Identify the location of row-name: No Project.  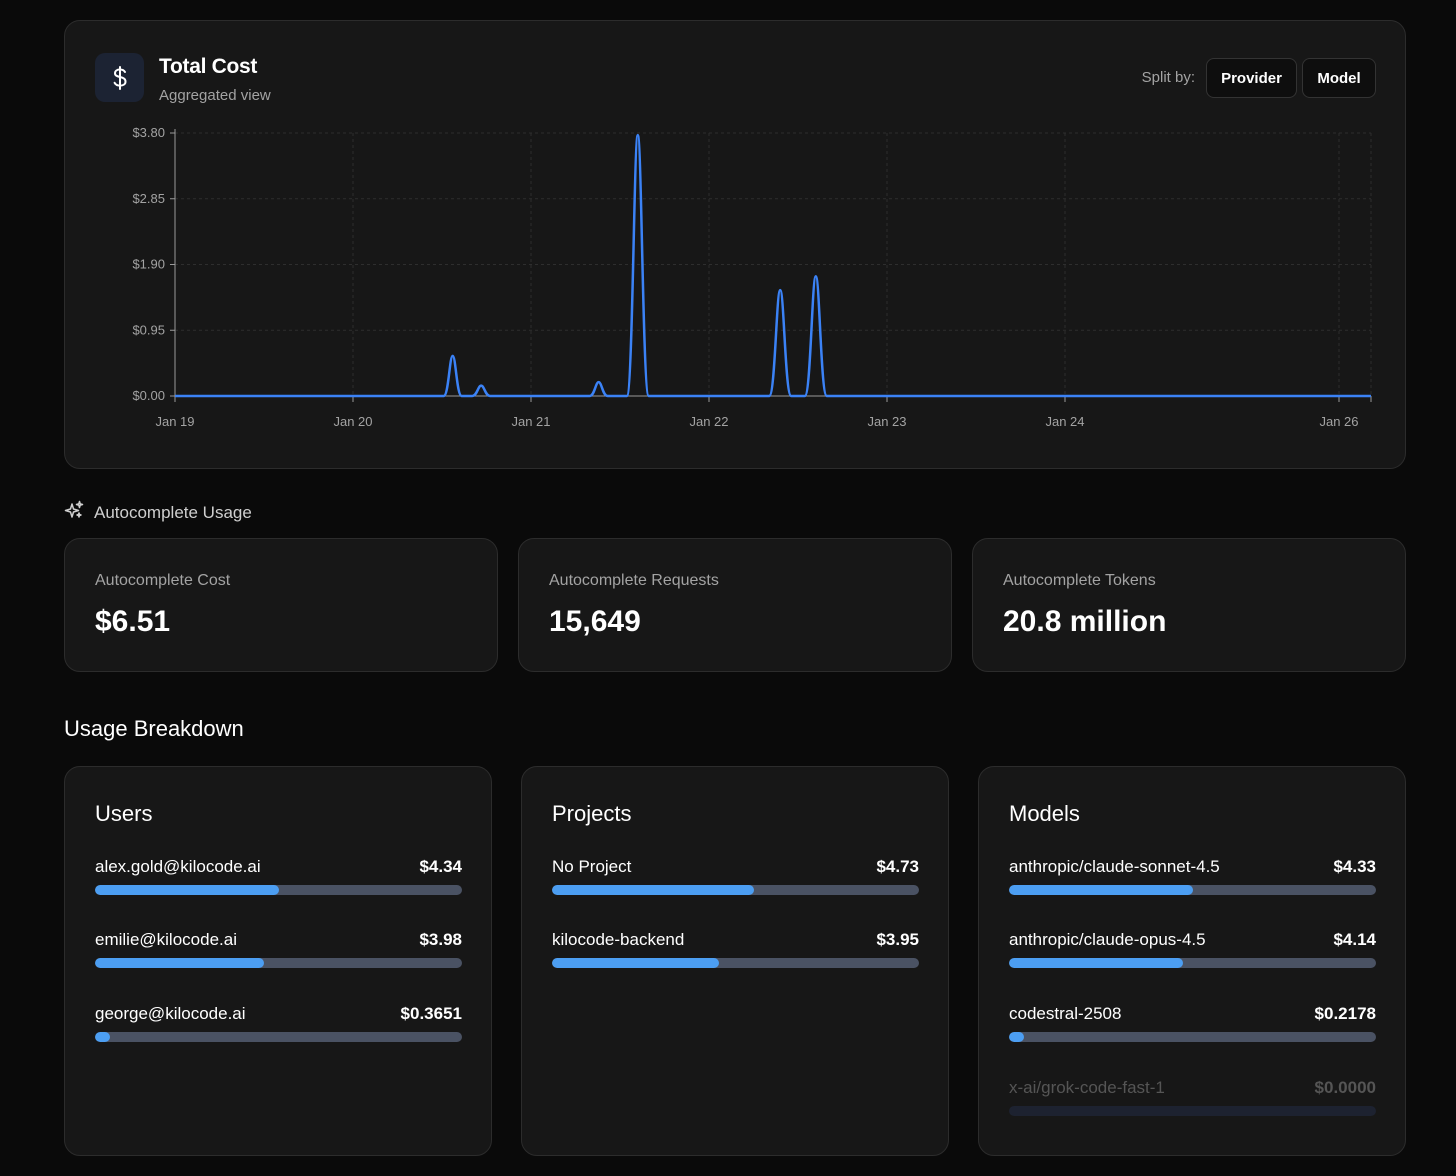
(592, 866).